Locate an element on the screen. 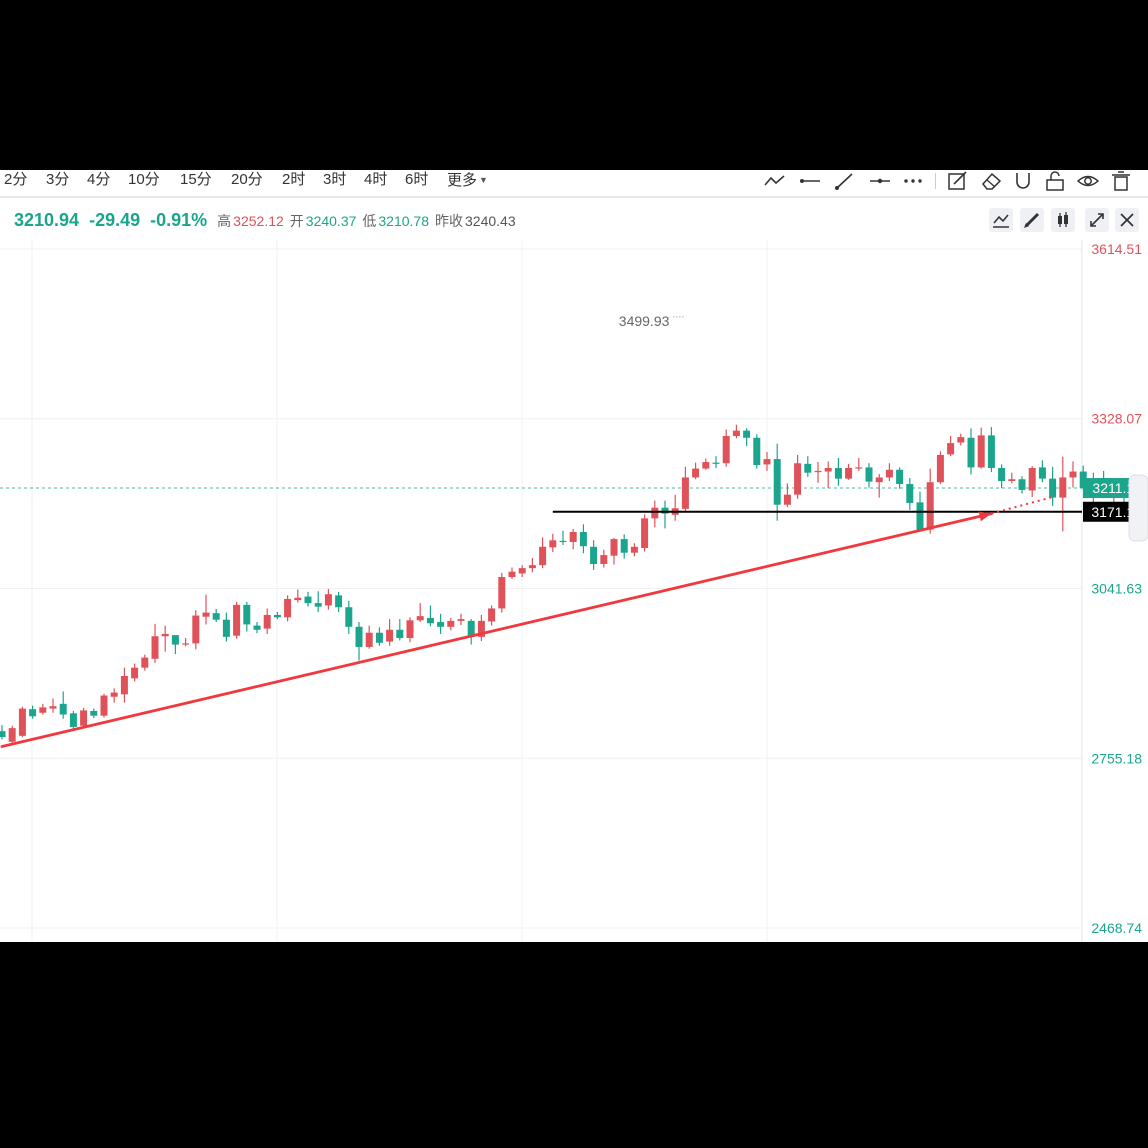 The width and height of the screenshot is (1148, 1148). timeframe-6h: 6时 is located at coordinates (417, 179).